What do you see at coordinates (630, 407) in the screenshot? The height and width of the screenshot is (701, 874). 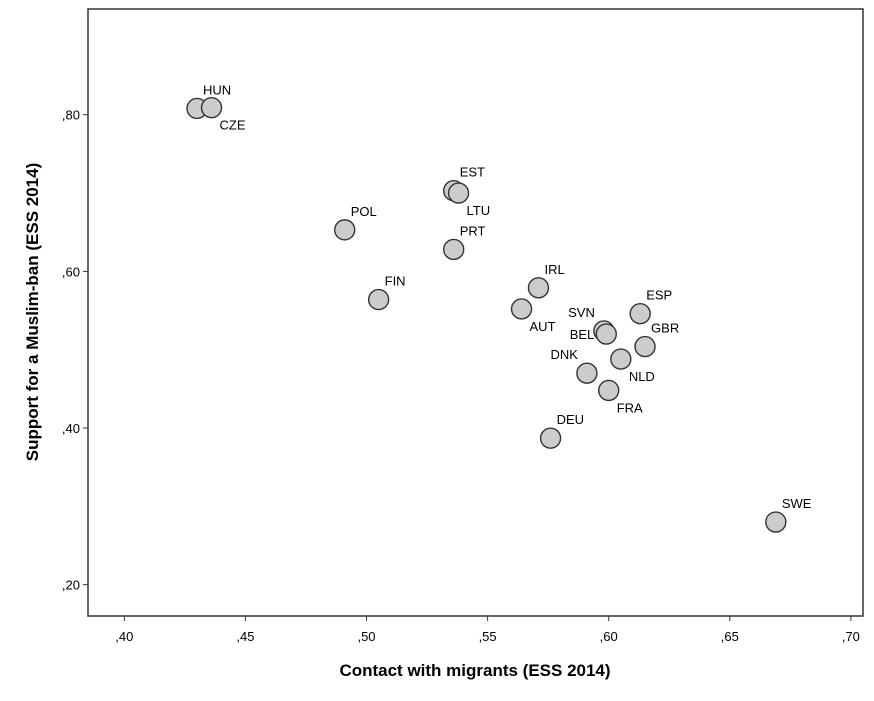 I see `point-label-fra: FRA` at bounding box center [630, 407].